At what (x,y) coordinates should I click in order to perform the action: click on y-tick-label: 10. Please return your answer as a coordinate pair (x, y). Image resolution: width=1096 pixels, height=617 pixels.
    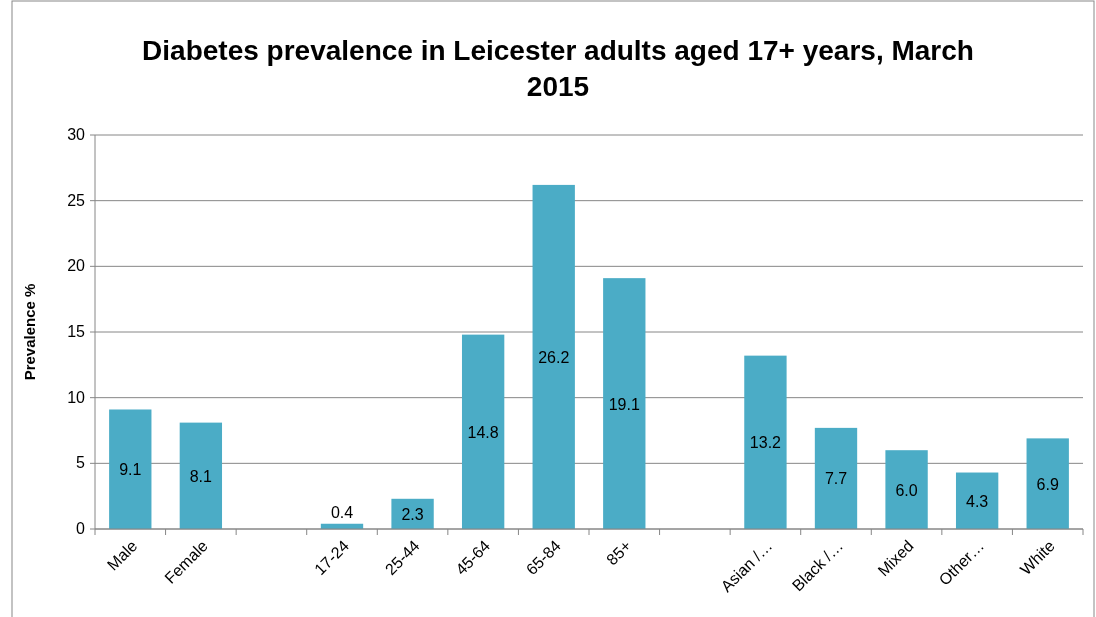
    Looking at the image, I should click on (76, 397).